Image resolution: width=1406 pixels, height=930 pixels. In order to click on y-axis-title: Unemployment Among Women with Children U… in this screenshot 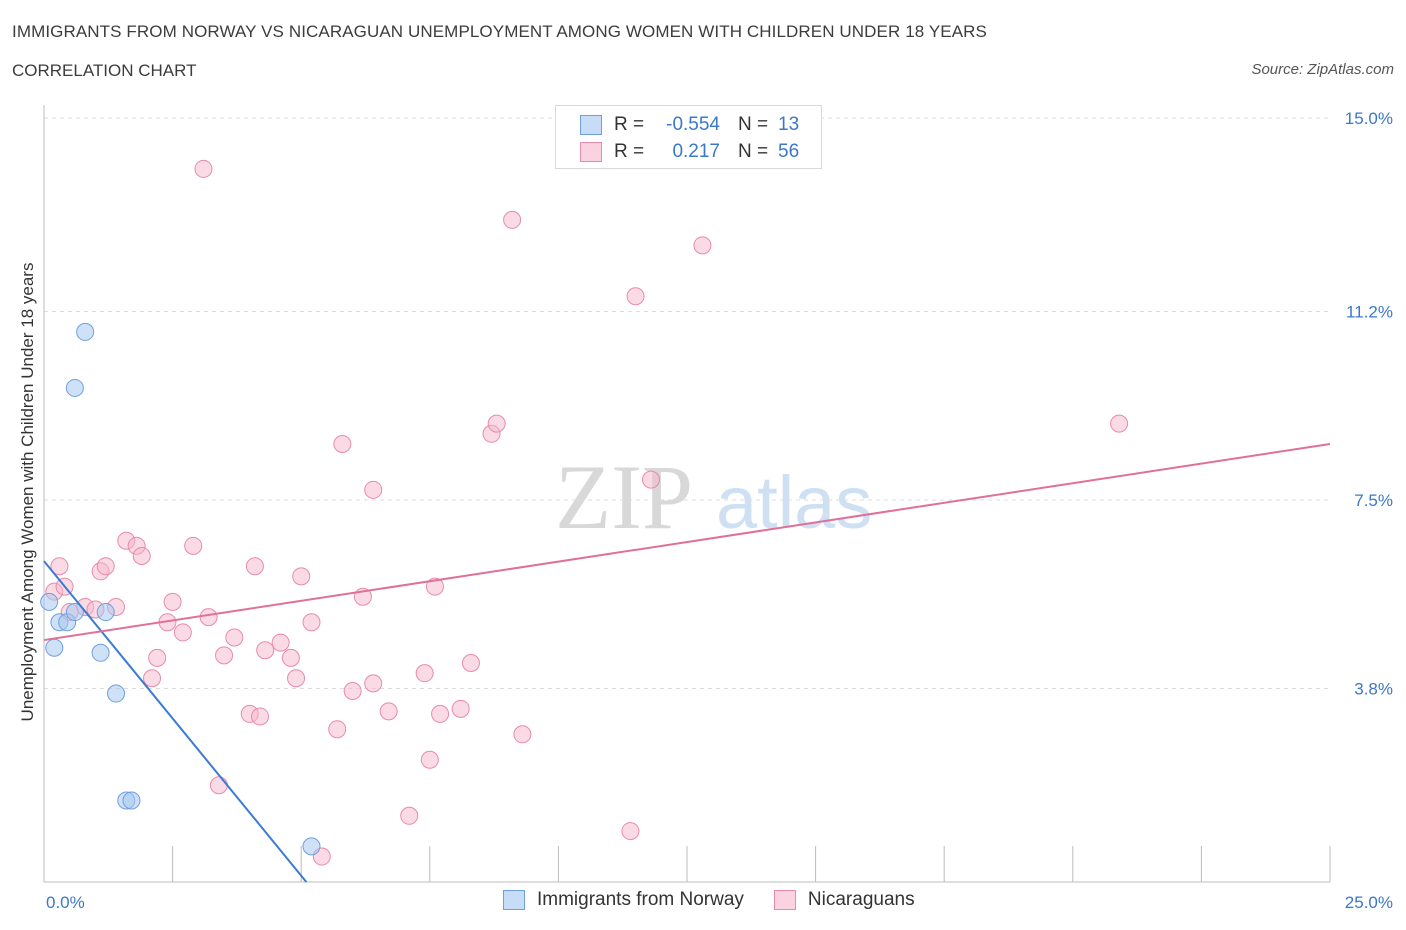, I will do `click(27, 492)`.